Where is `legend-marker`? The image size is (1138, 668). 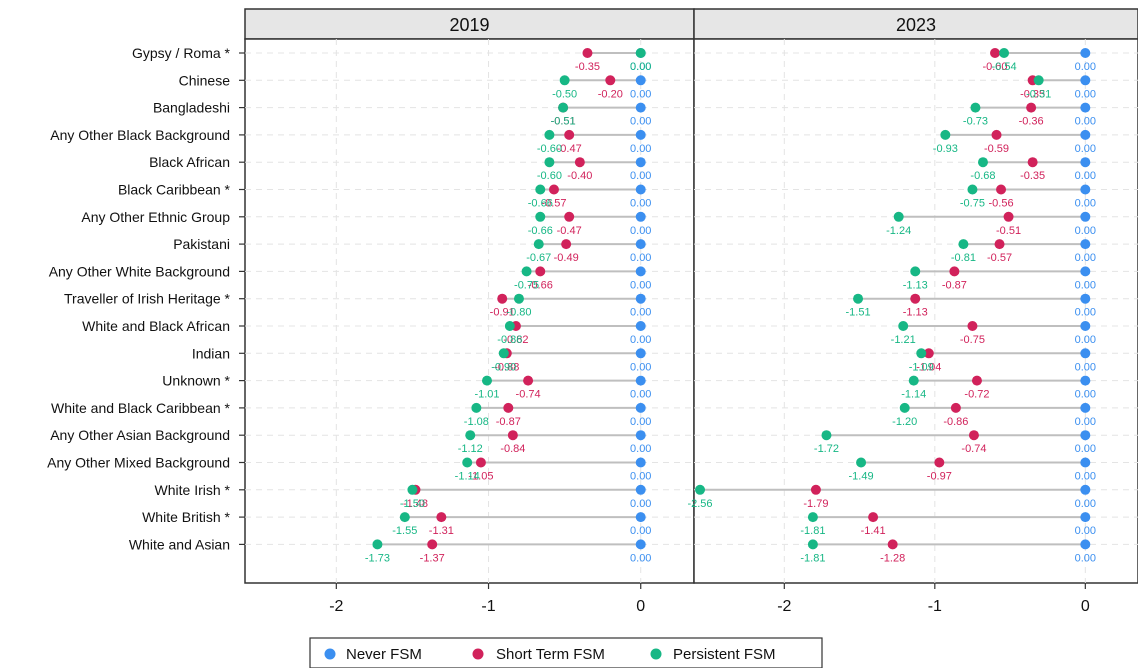
legend-marker is located at coordinates (330, 654).